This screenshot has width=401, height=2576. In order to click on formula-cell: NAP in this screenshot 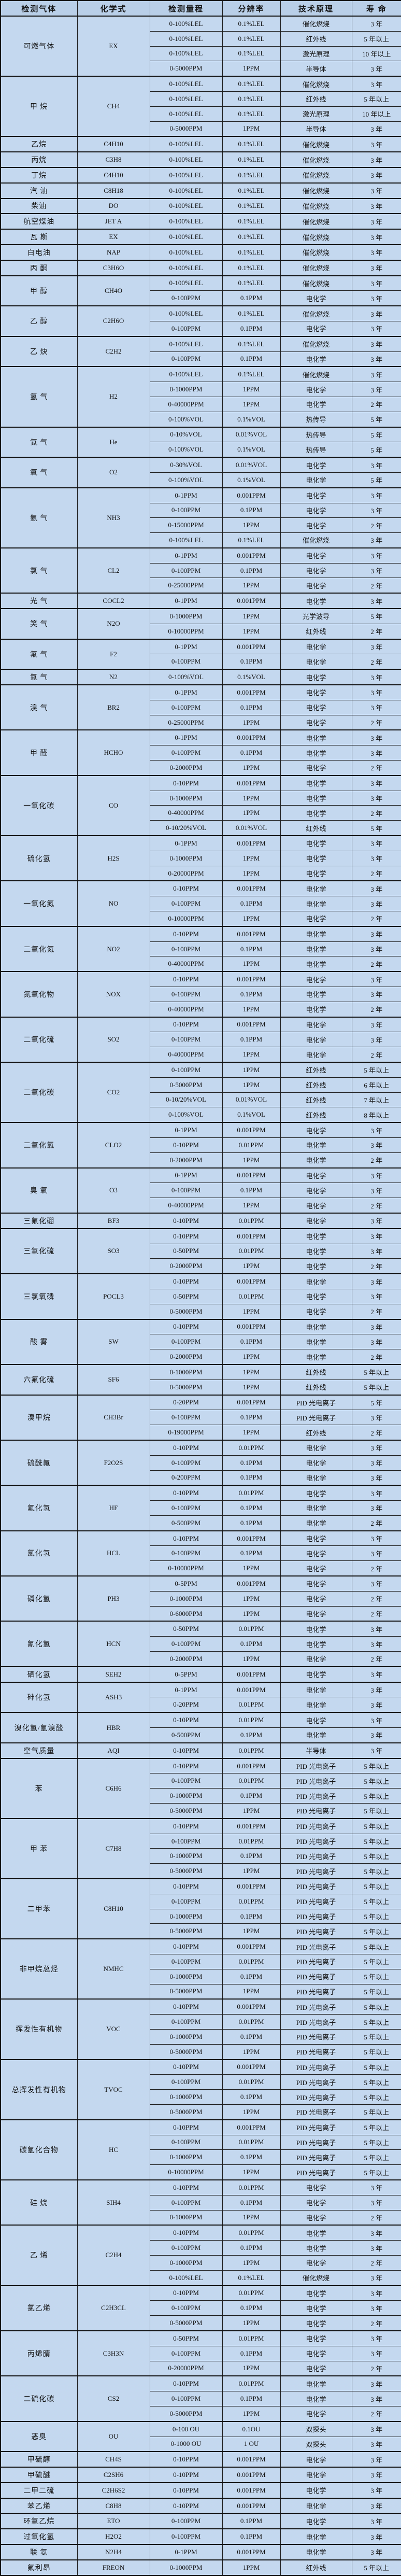, I will do `click(113, 252)`.